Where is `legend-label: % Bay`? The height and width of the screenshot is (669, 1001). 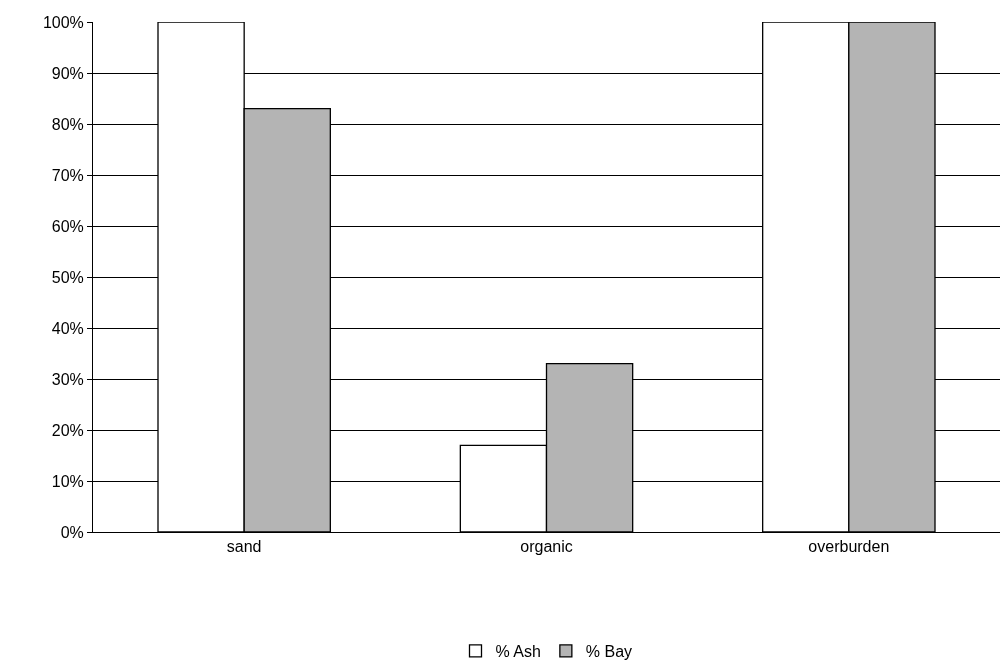
legend-label: % Bay is located at coordinates (609, 652).